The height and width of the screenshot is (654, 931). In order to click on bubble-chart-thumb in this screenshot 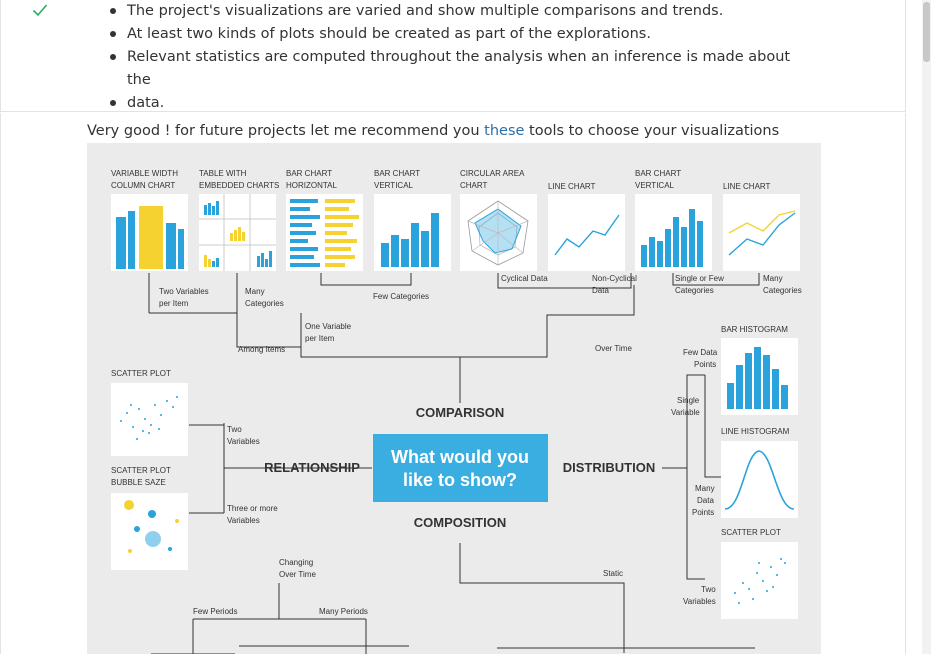, I will do `click(149, 531)`.